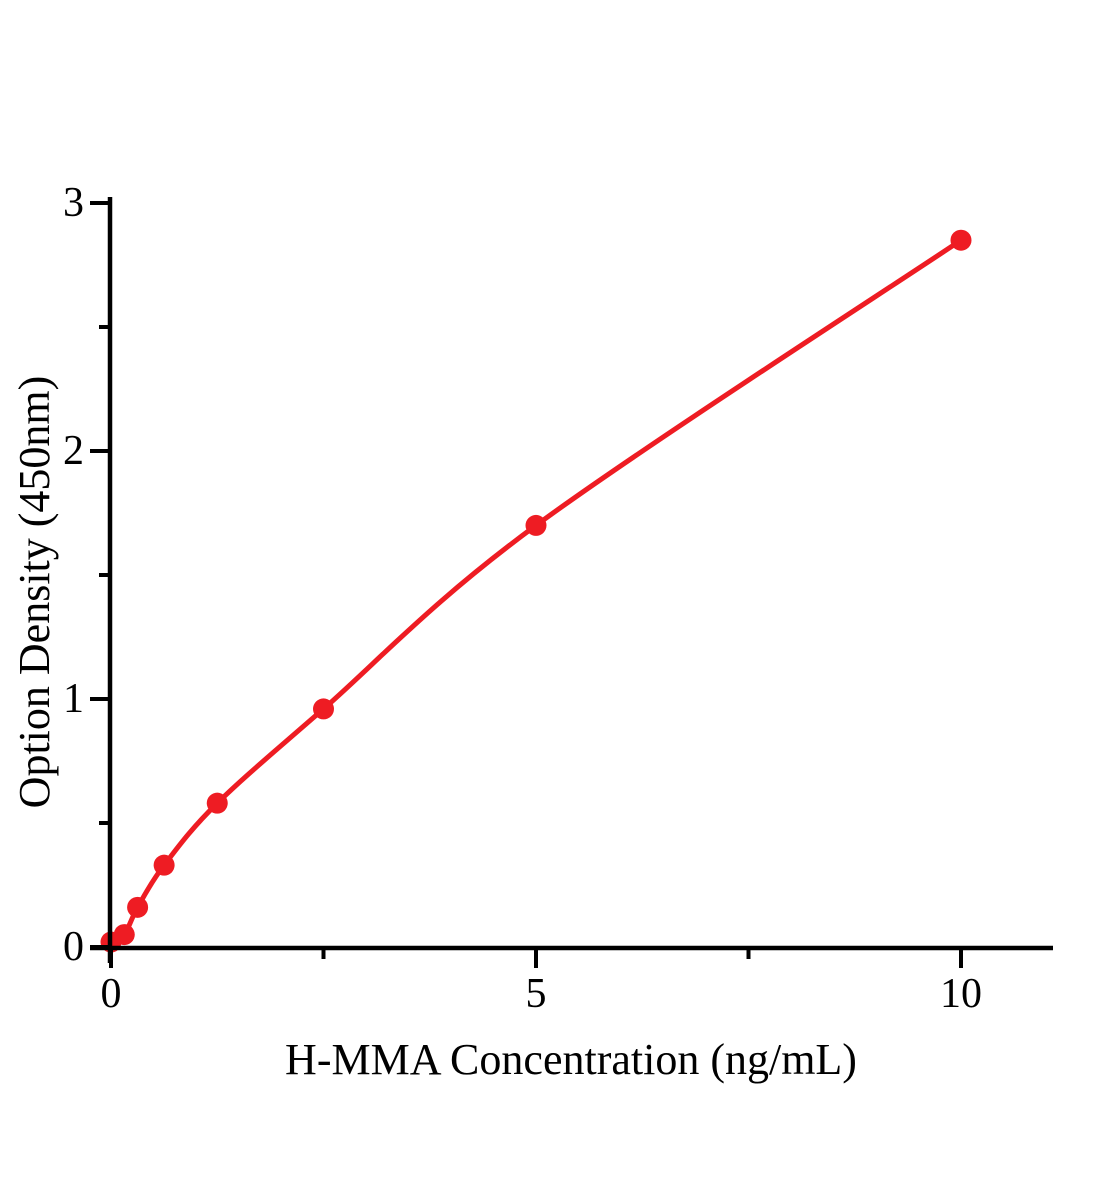 The width and height of the screenshot is (1104, 1200). Describe the element at coordinates (73, 947) in the screenshot. I see `y-tick-label: 0` at that location.